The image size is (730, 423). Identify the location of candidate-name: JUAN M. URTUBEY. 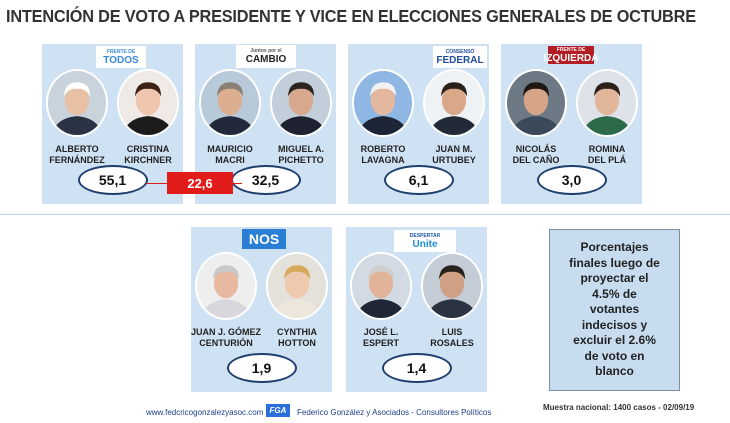
(454, 154).